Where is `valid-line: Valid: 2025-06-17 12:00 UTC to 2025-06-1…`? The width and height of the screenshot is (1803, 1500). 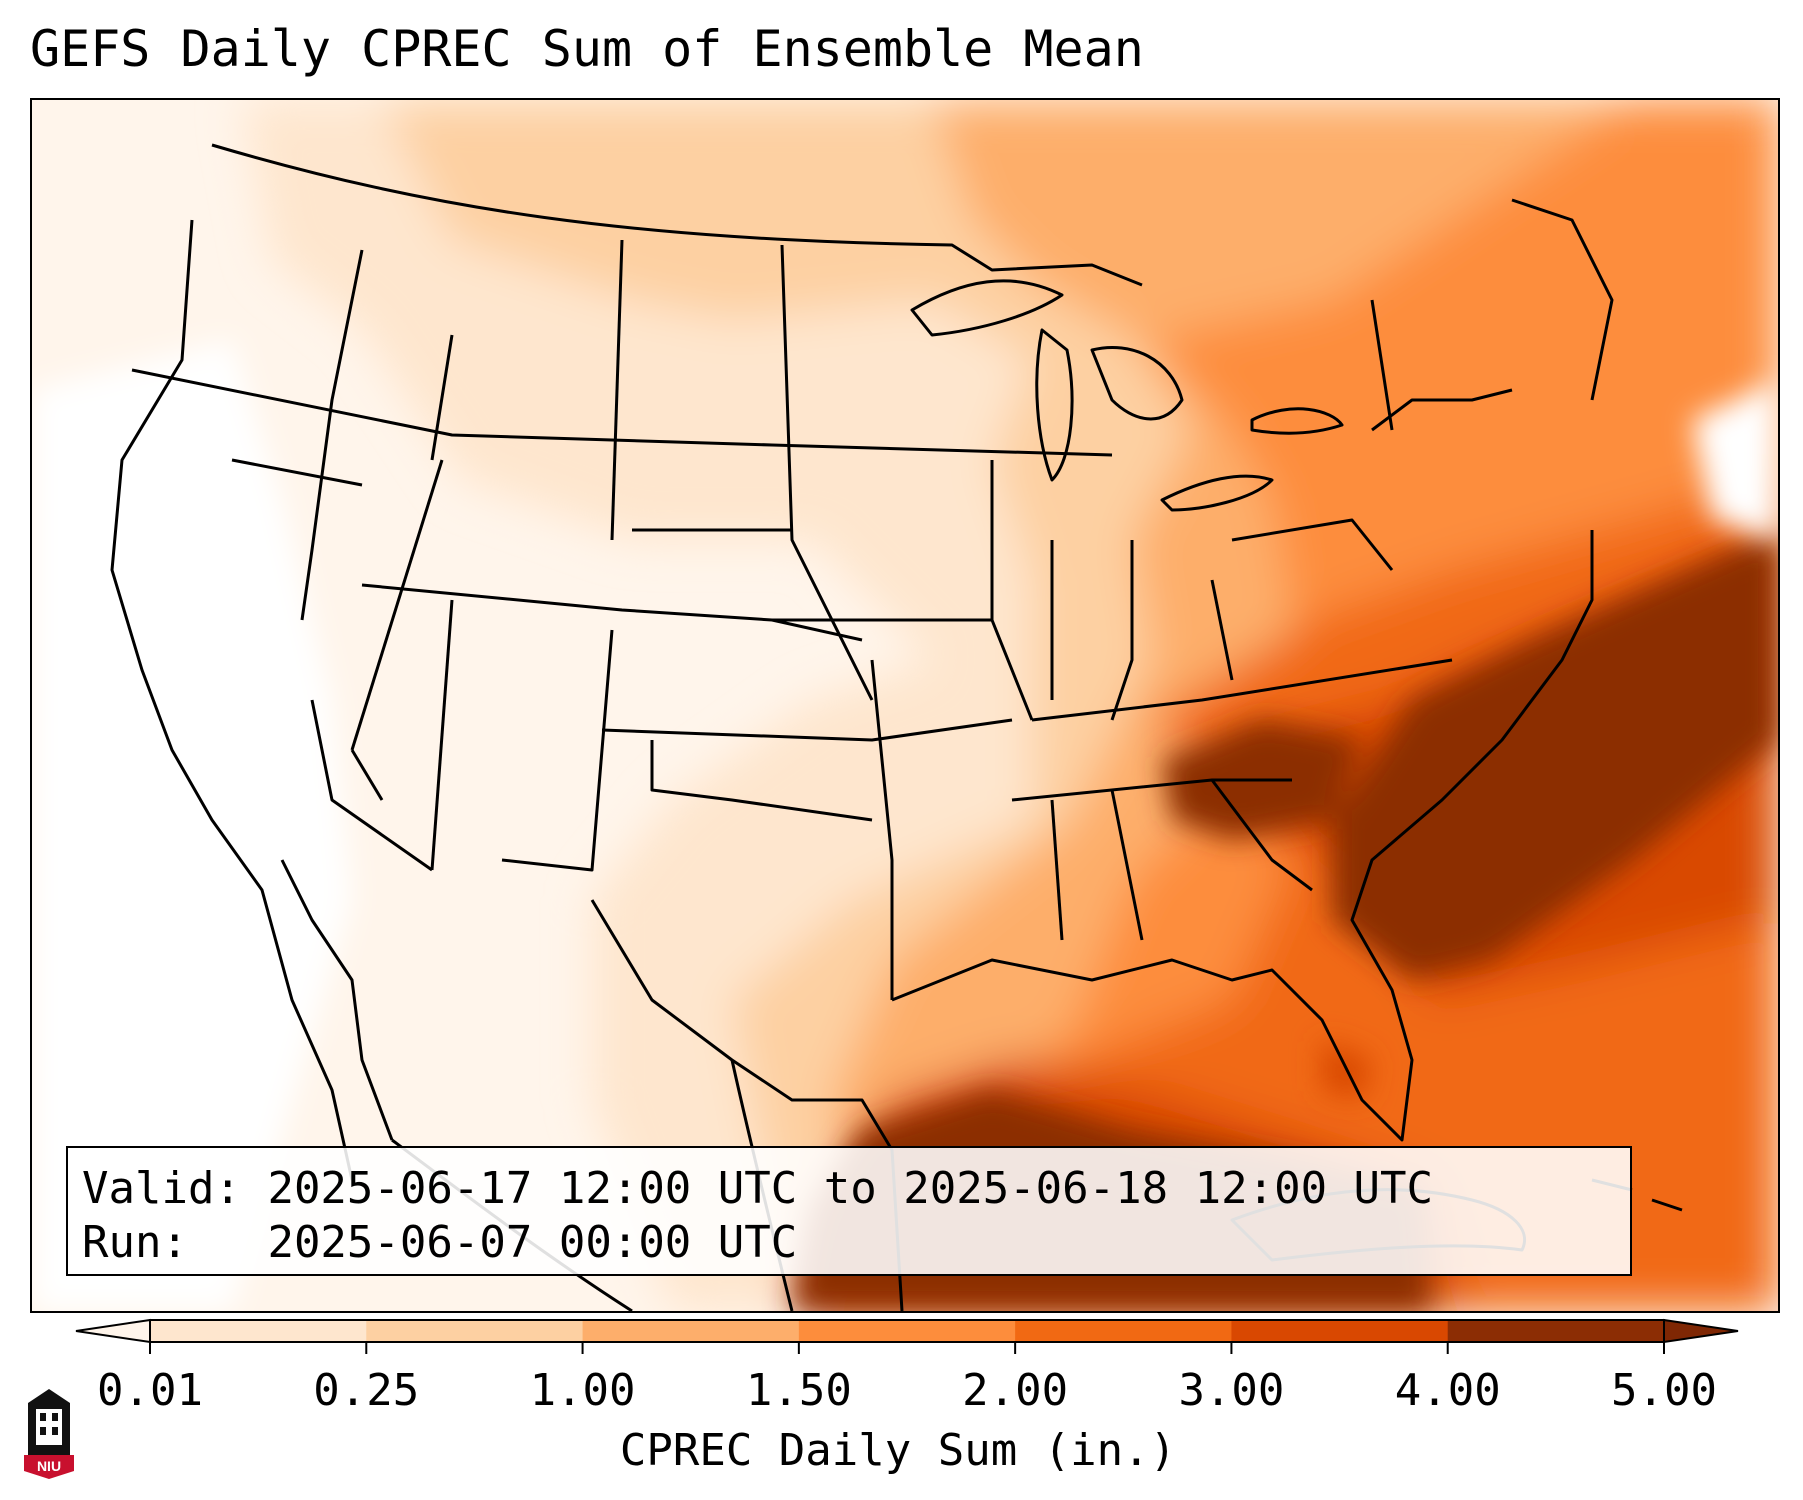 valid-line: Valid: 2025-06-17 12:00 UTC to 2025-06-1… is located at coordinates (849, 1189).